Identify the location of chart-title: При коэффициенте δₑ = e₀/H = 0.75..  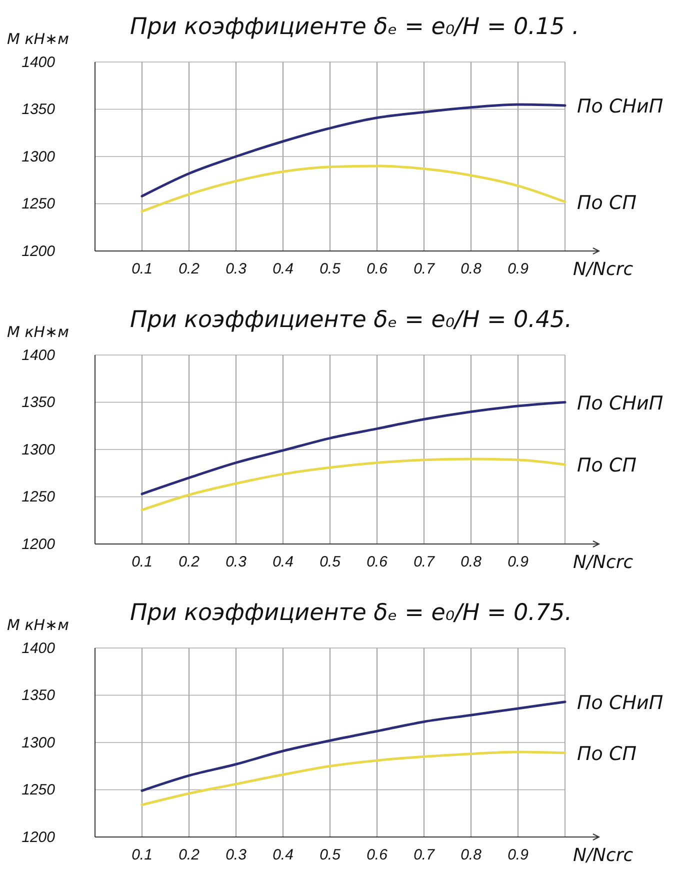
(351, 613).